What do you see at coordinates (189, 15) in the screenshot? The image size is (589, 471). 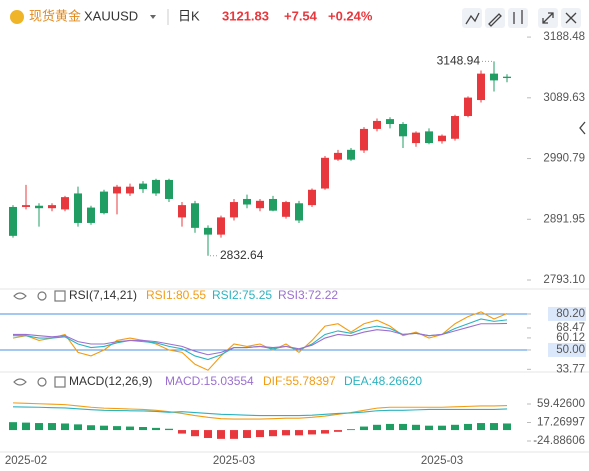 I see `period: 日K` at bounding box center [189, 15].